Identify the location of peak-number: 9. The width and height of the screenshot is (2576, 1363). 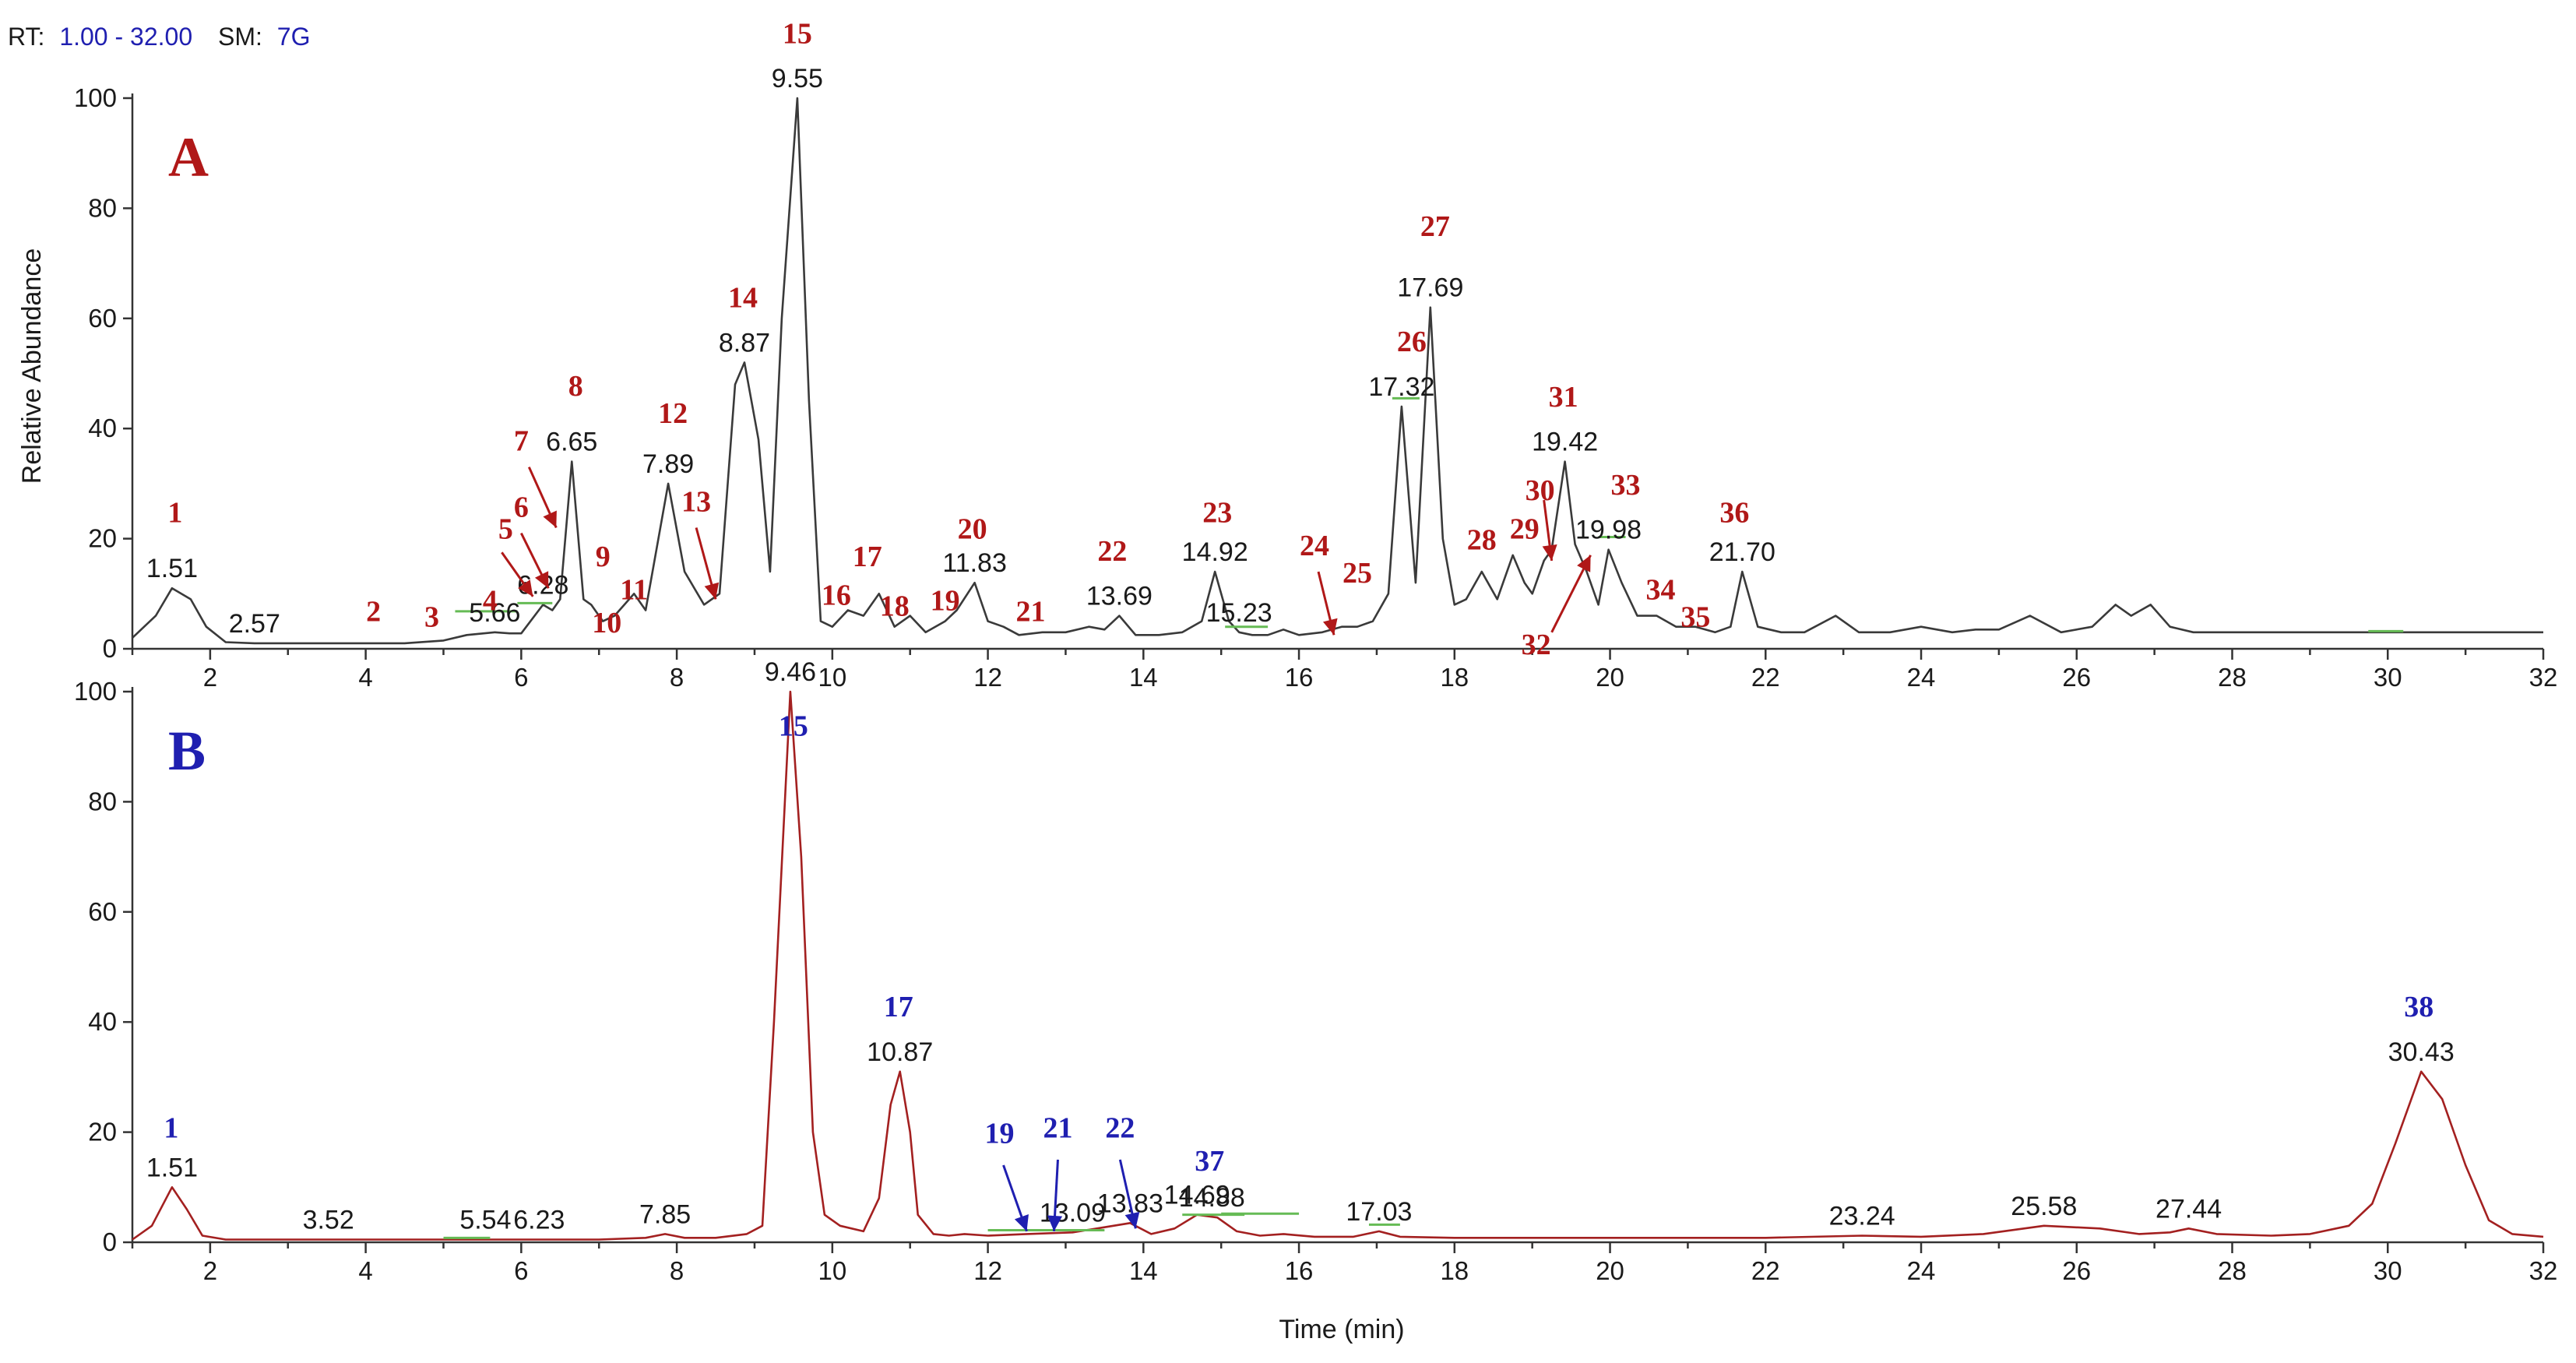
(603, 557).